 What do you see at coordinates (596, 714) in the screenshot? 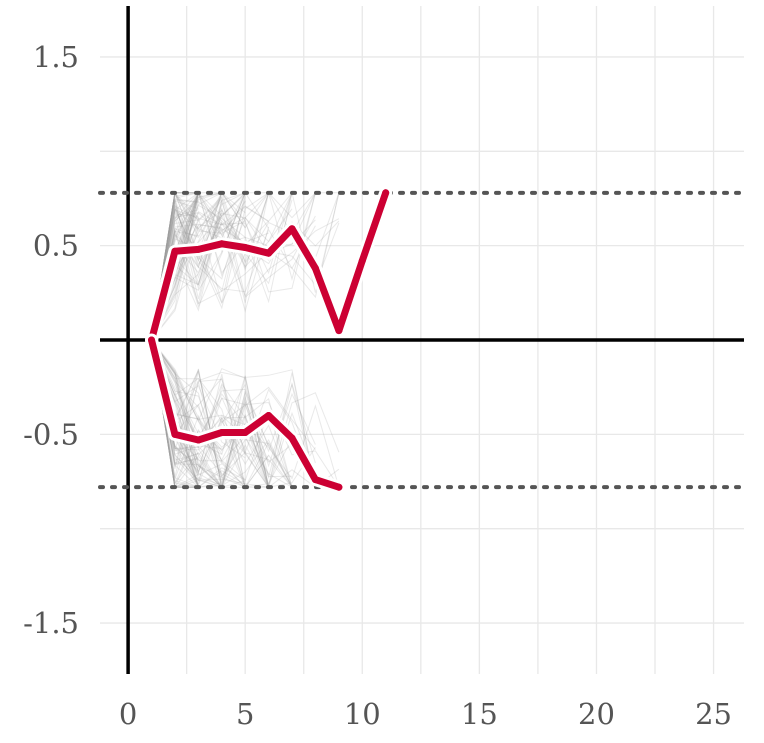
I see `x-tick-label: 20` at bounding box center [596, 714].